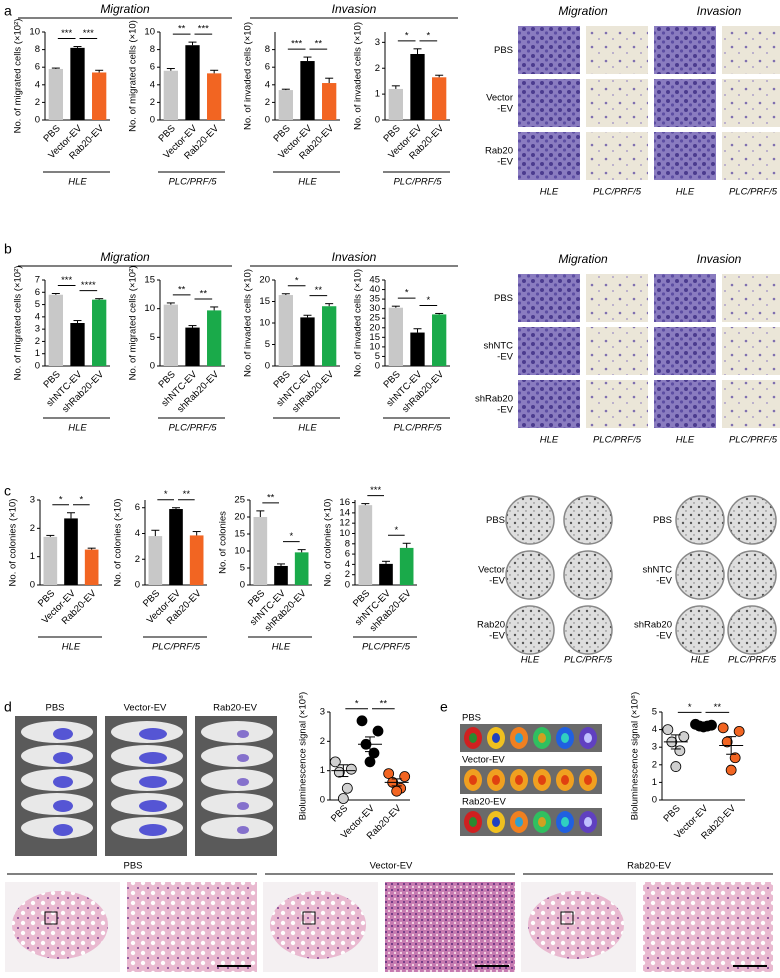  I want to click on panel-label: c, so click(7, 491).